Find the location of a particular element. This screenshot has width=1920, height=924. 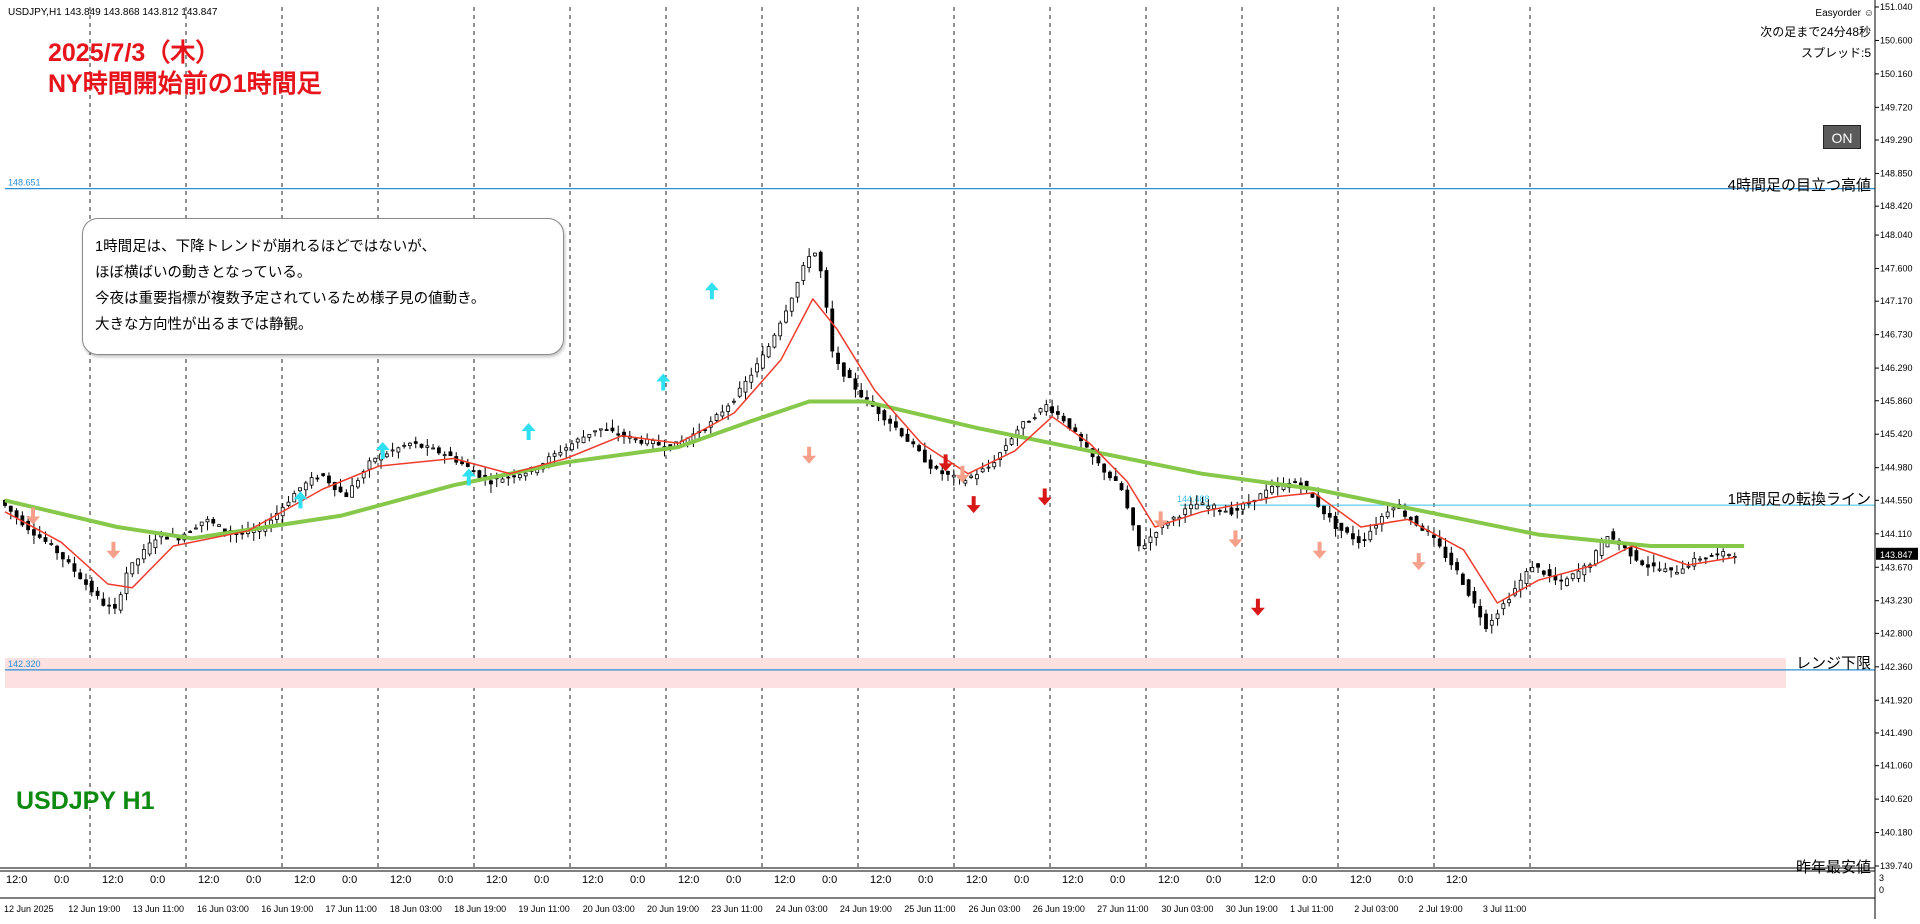

level-label-last-year-low: 昨年最安値 is located at coordinates (1833, 867).